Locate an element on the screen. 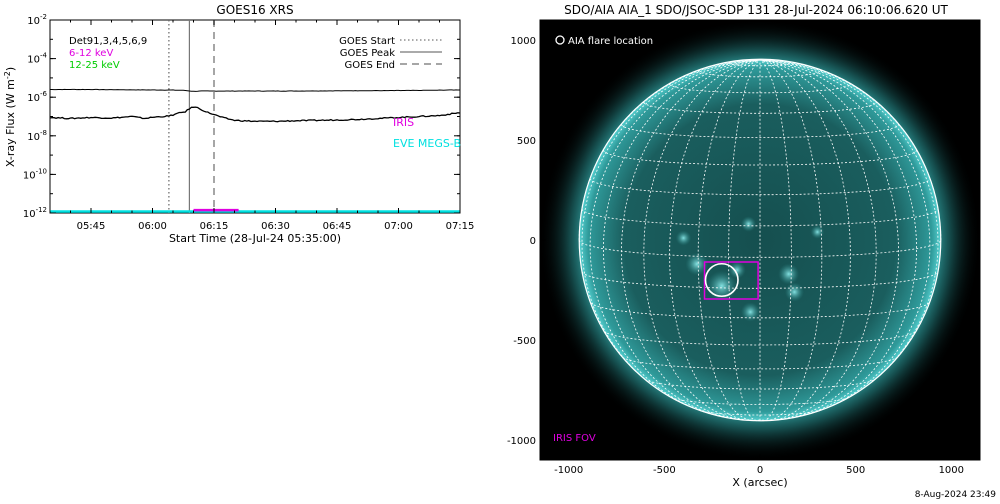 The width and height of the screenshot is (1000, 504). flare-legend-label: AIA flare location is located at coordinates (610, 41).